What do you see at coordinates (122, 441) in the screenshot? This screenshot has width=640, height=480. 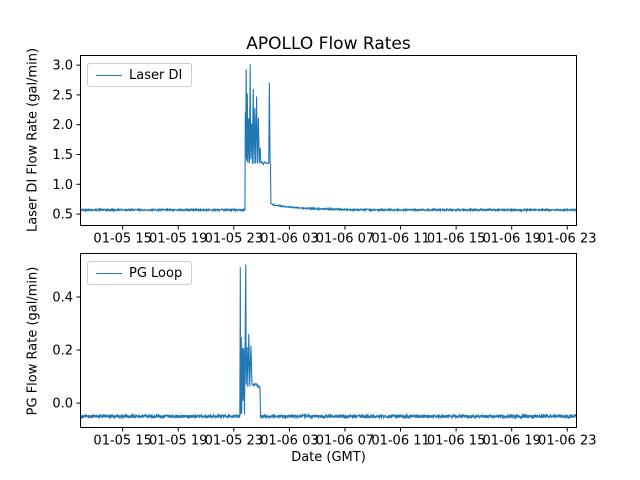 I see `pg-loop-xtick-label: 01-05 15` at bounding box center [122, 441].